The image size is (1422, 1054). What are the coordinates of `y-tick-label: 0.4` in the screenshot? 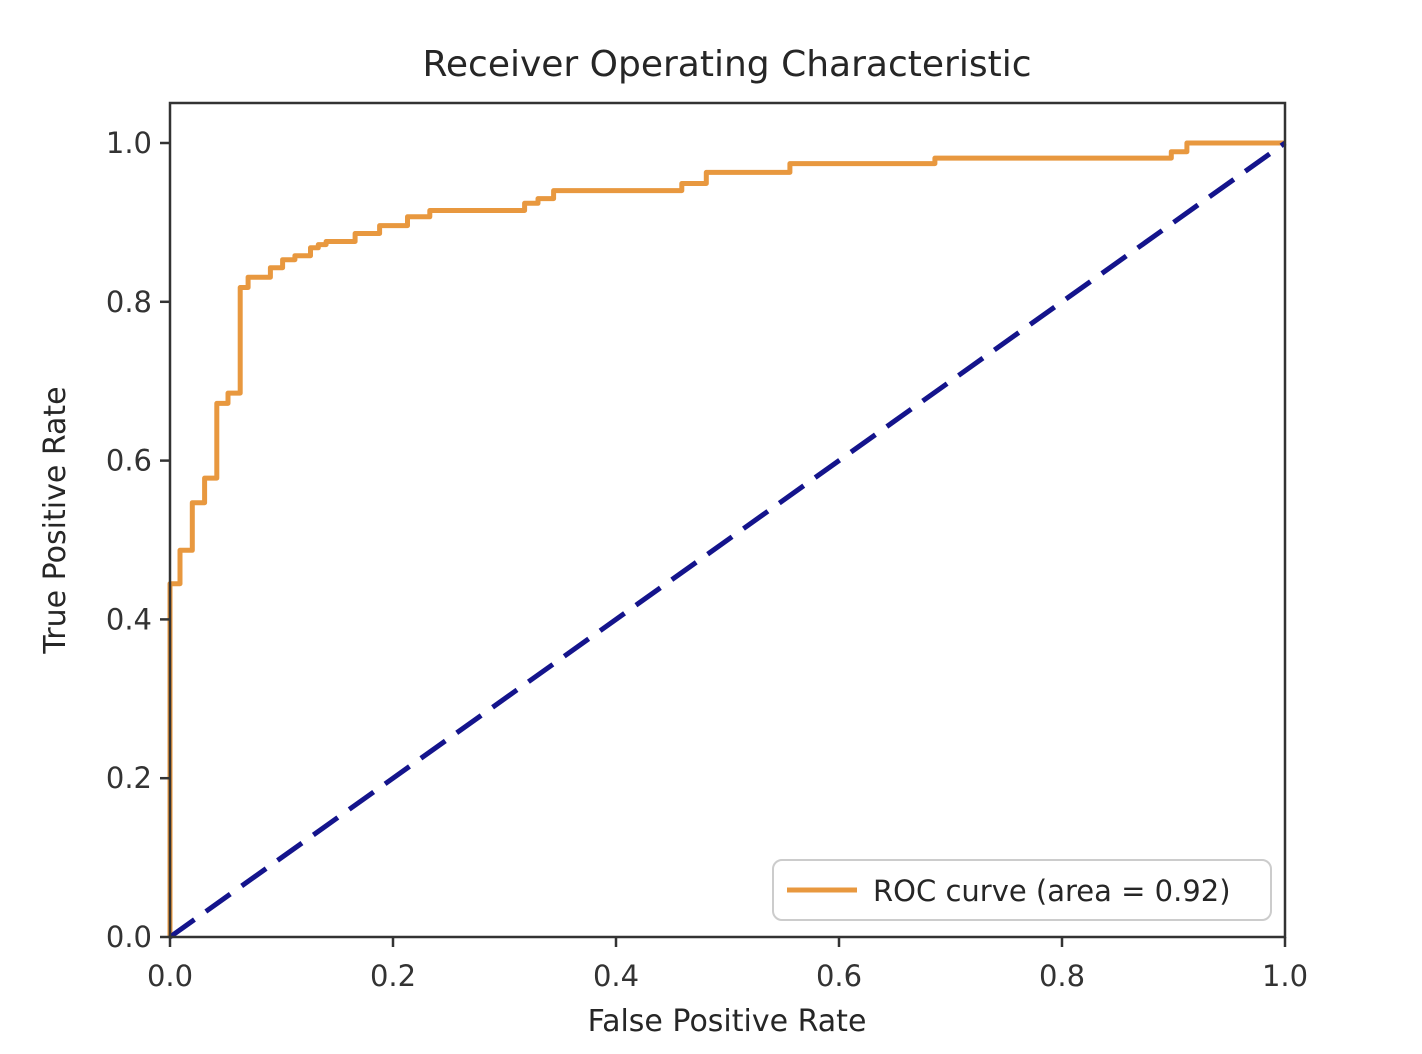 It's located at (129, 619).